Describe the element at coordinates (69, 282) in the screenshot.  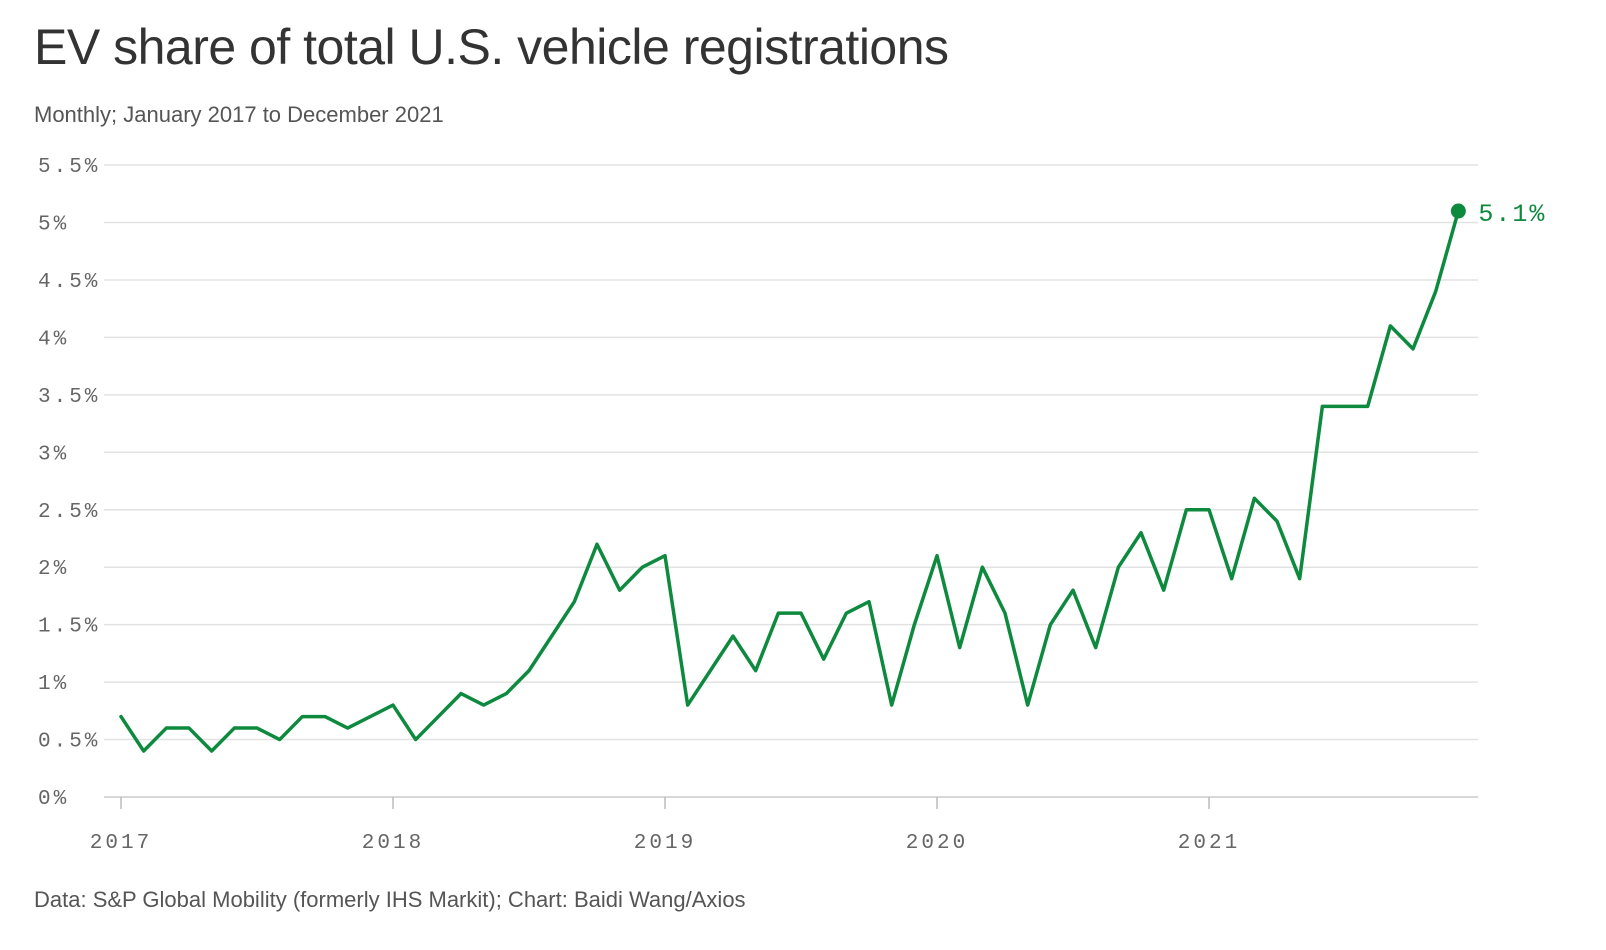
I see `y-tick-label: 4.5%` at that location.